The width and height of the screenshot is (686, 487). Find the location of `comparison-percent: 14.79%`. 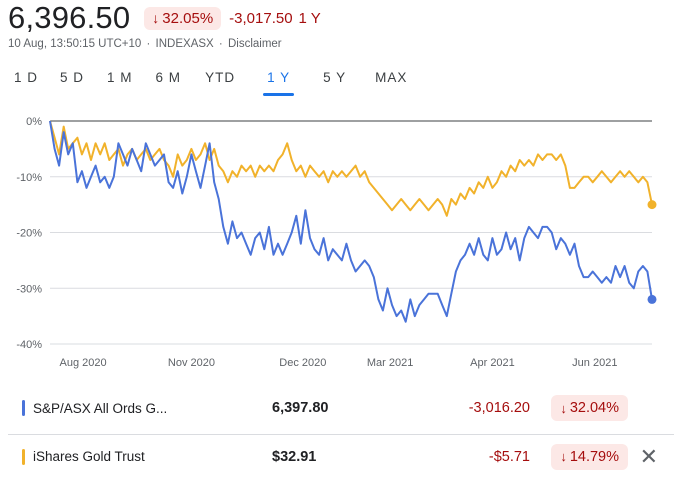

comparison-percent: 14.79% is located at coordinates (594, 456).